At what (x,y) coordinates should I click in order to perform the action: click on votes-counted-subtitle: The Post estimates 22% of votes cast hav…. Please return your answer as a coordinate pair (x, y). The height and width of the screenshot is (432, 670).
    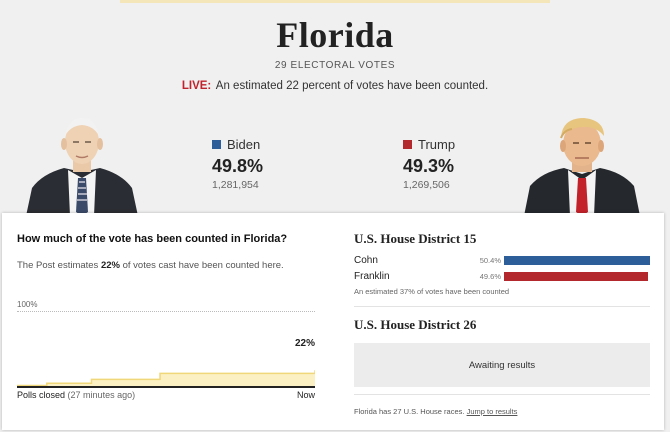
    Looking at the image, I should click on (150, 265).